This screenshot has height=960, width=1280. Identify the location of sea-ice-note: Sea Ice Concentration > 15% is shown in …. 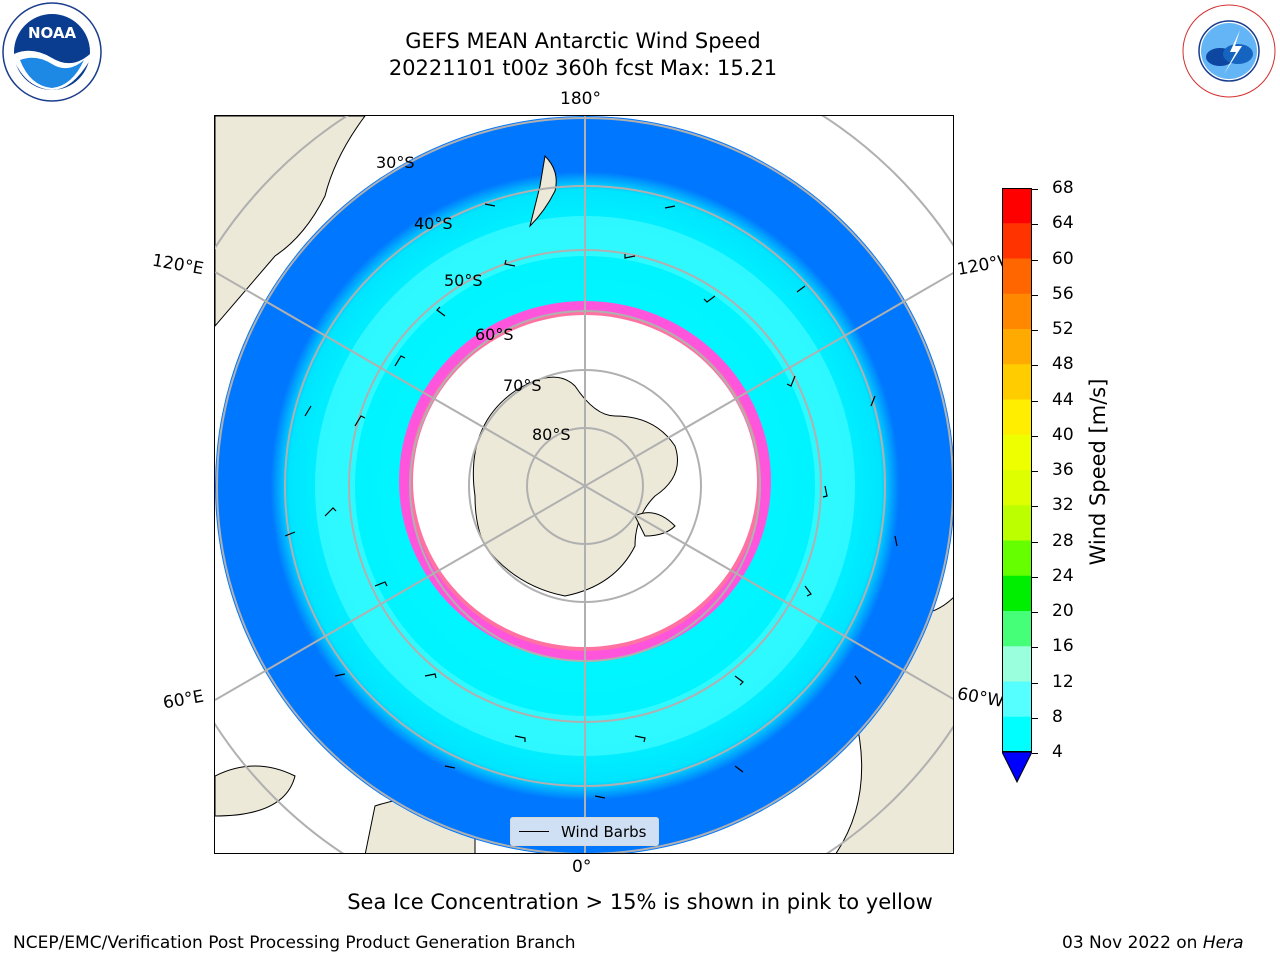
(640, 902).